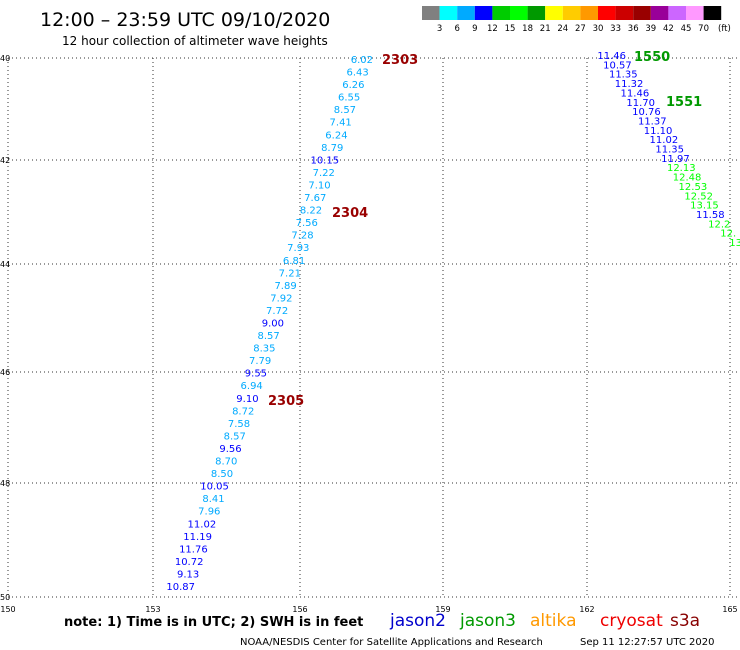  I want to click on swh-value-label: 9.56, so click(230, 449).